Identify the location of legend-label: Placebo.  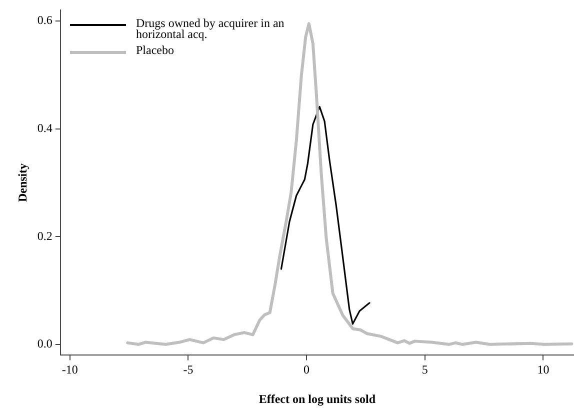
(155, 50).